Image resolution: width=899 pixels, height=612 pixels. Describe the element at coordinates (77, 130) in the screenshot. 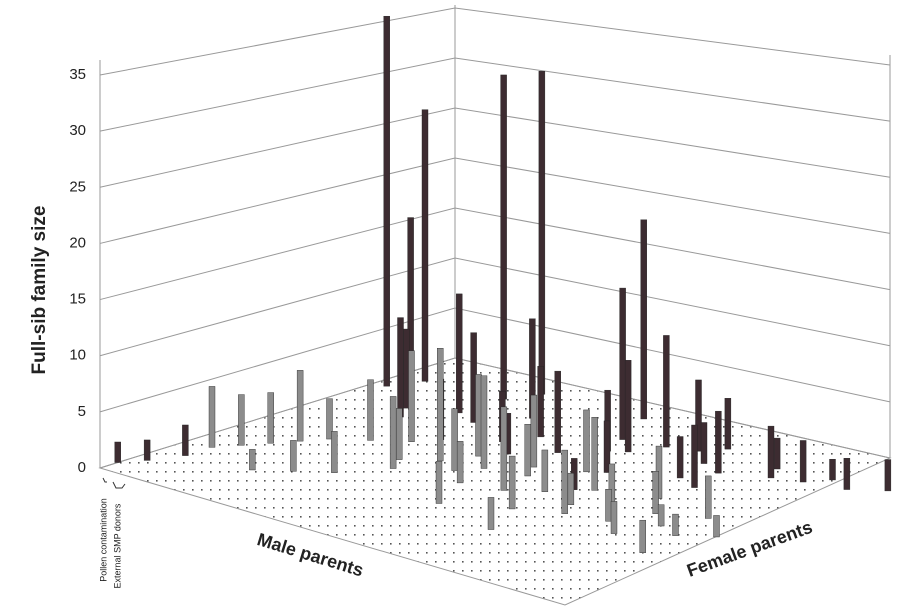

I see `y-tick-label: 30` at that location.